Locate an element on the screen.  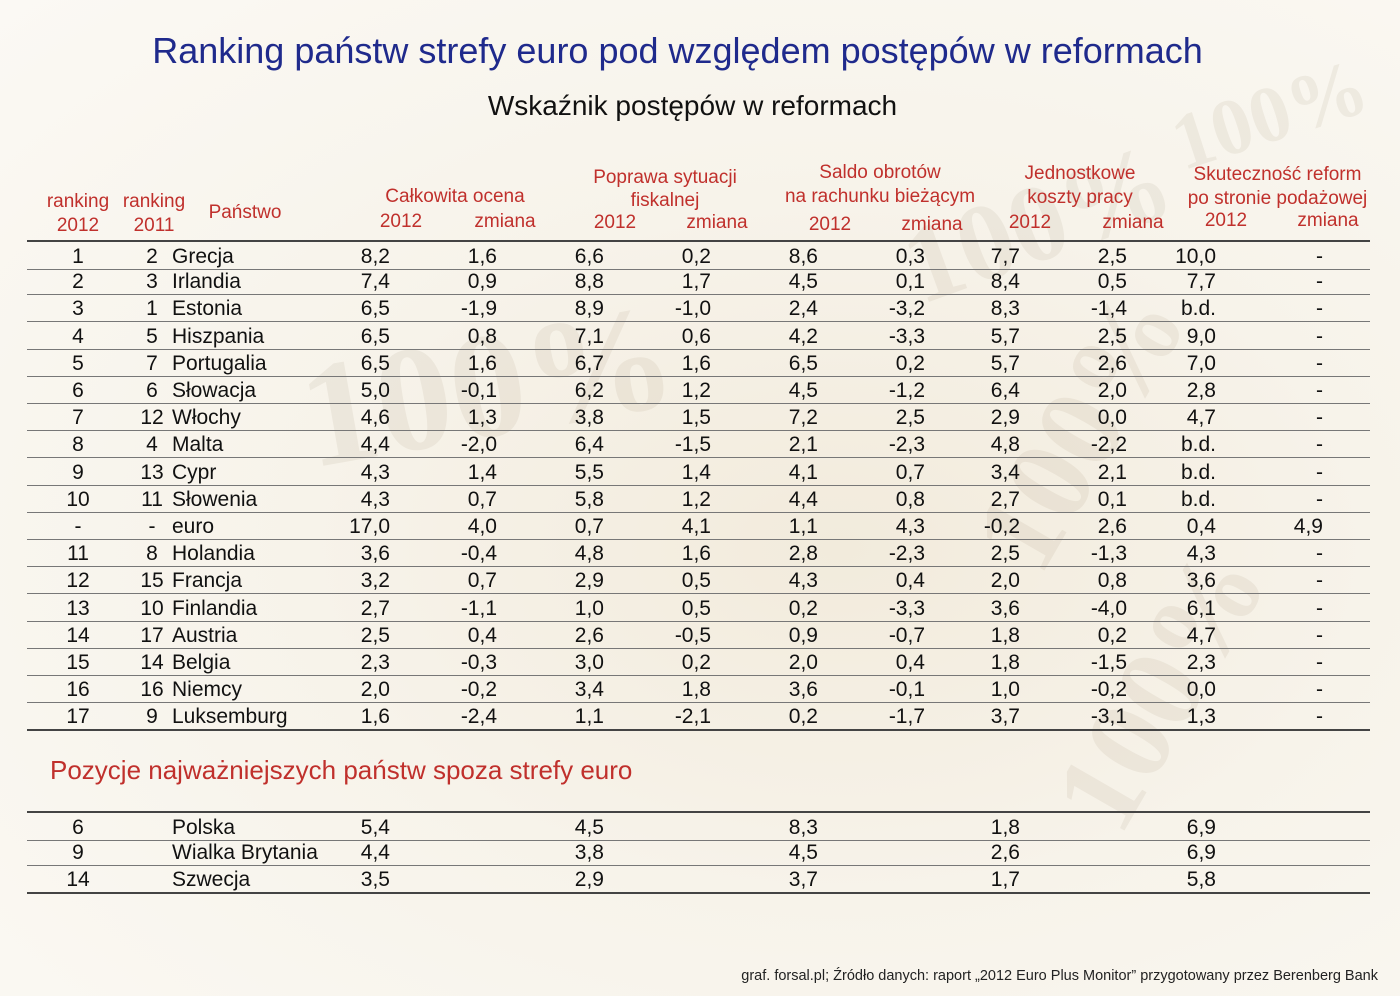
cell-fiscal-change: 1,4 is located at coordinates (696, 472).